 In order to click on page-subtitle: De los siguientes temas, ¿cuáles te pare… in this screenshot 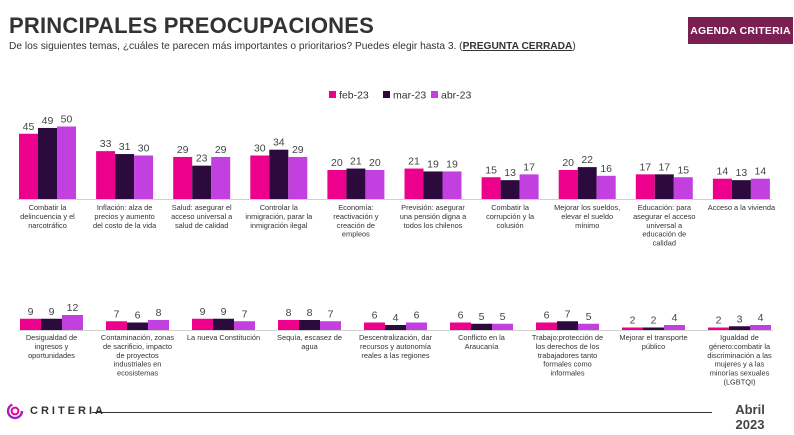, I will do `click(292, 46)`.